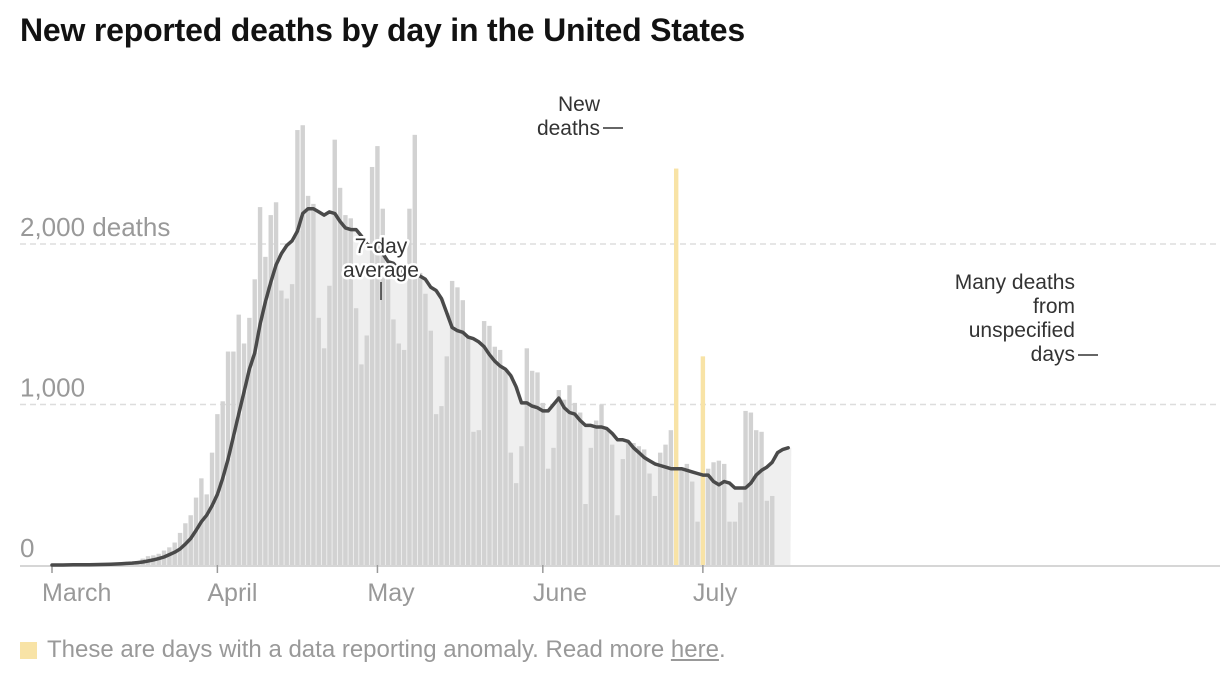 This screenshot has height=678, width=1232. I want to click on annotation-unspecified-days: unspecified, so click(1022, 330).